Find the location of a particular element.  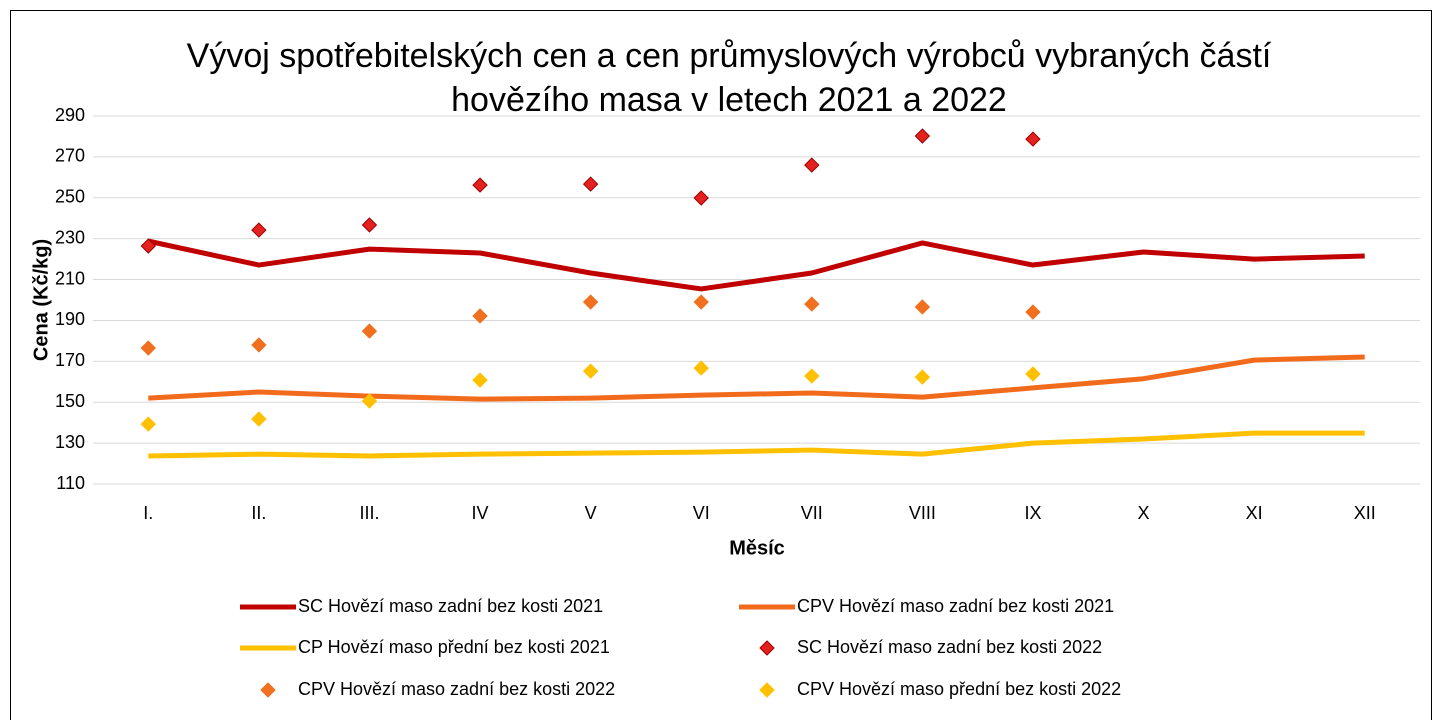

x-tick-label: X is located at coordinates (1144, 513).